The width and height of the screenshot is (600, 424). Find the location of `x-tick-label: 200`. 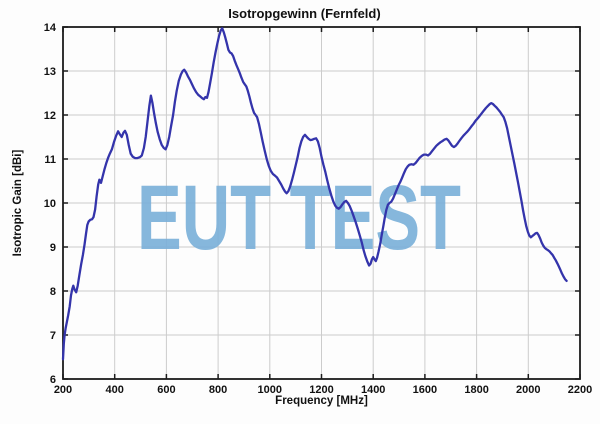

x-tick-label: 200 is located at coordinates (63, 390).